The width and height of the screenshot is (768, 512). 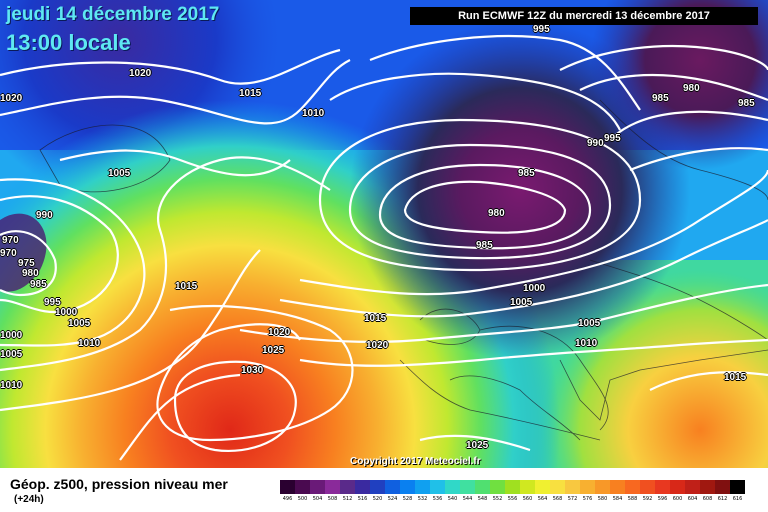 I want to click on legend-swatch-cell: 592, so click(x=647, y=491).